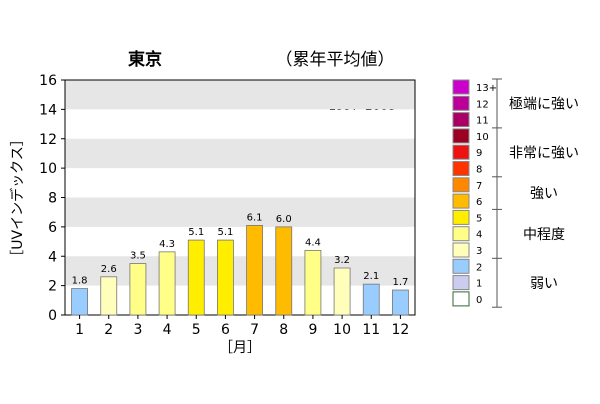  Describe the element at coordinates (342, 260) in the screenshot. I see `bar-value-label: 3.2` at that location.